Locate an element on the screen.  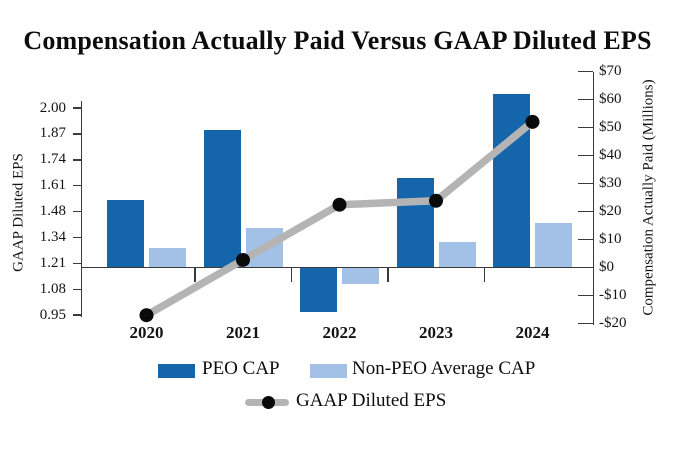
x-axis-category-label: 2022 is located at coordinates (339, 332).